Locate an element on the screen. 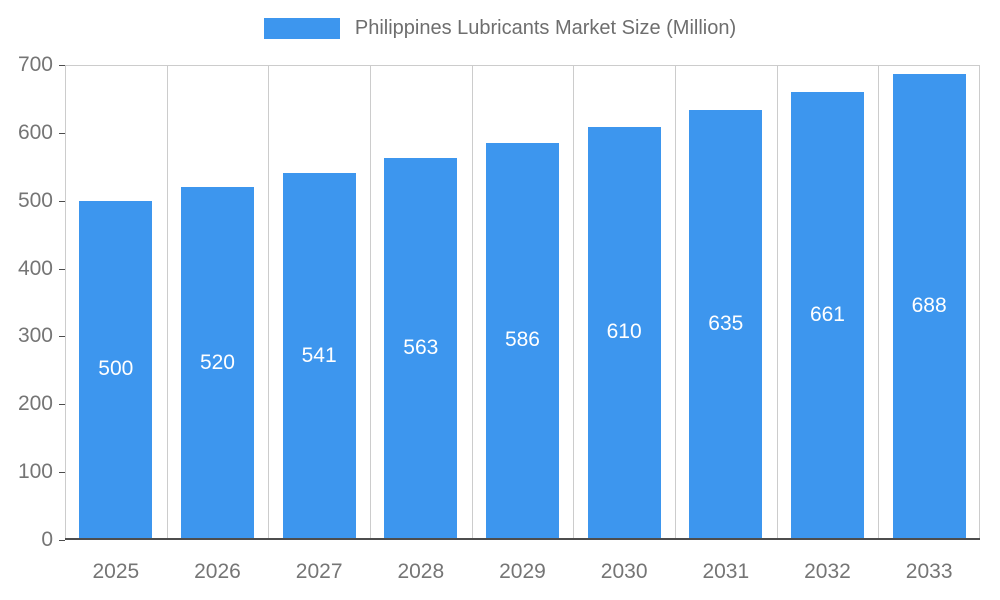 The height and width of the screenshot is (600, 1000). bar-value-label: 541 is located at coordinates (319, 355).